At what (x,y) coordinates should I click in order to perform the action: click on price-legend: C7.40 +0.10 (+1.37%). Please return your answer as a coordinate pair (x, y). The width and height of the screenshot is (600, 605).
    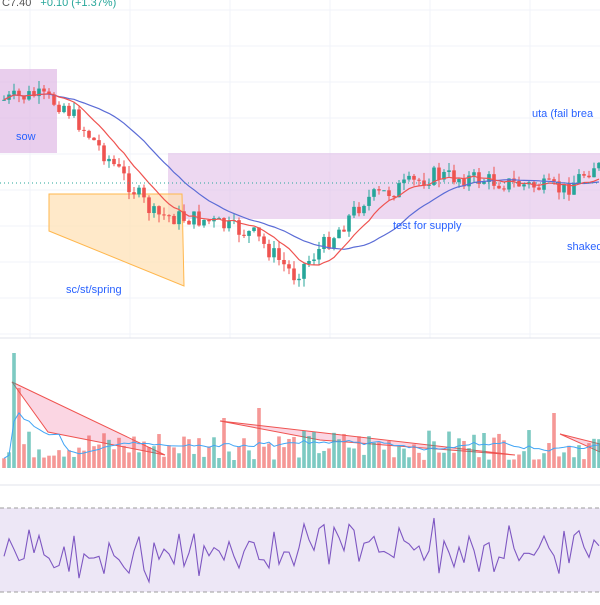
    Looking at the image, I should click on (59, 4).